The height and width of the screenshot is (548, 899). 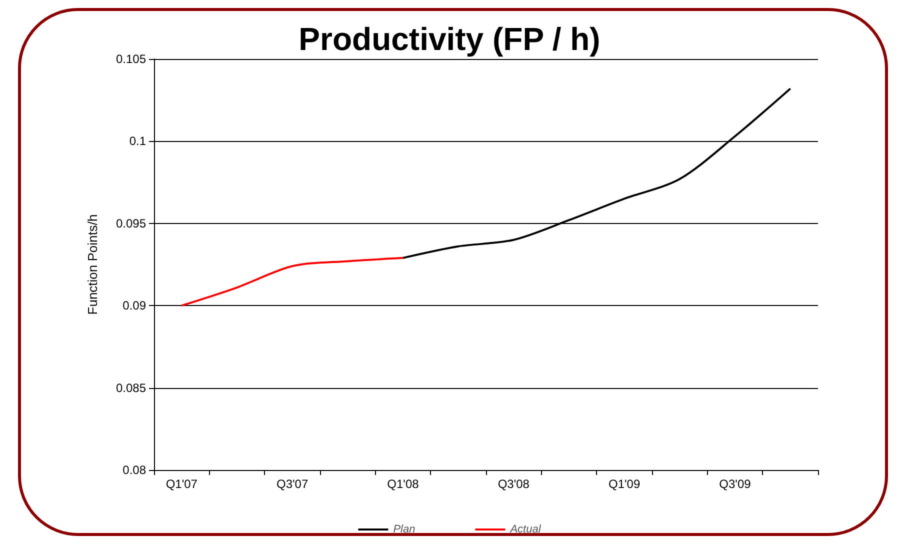 I want to click on legend-label: Plan, so click(x=404, y=530).